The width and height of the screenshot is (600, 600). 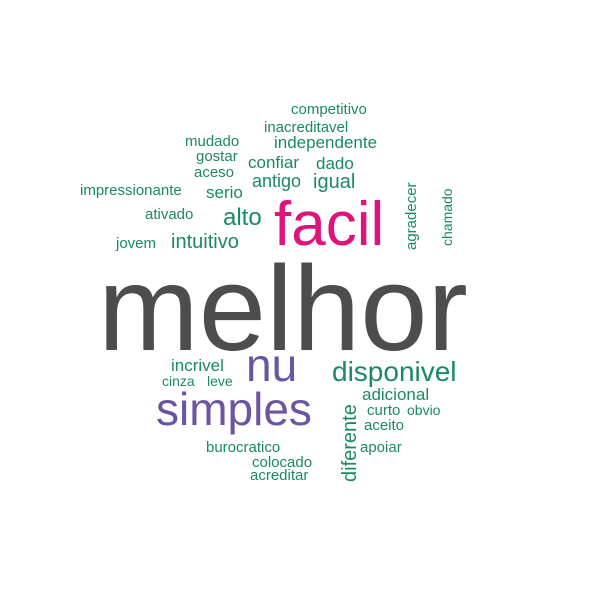 What do you see at coordinates (411, 216) in the screenshot?
I see `word-agradecer: agradecer` at bounding box center [411, 216].